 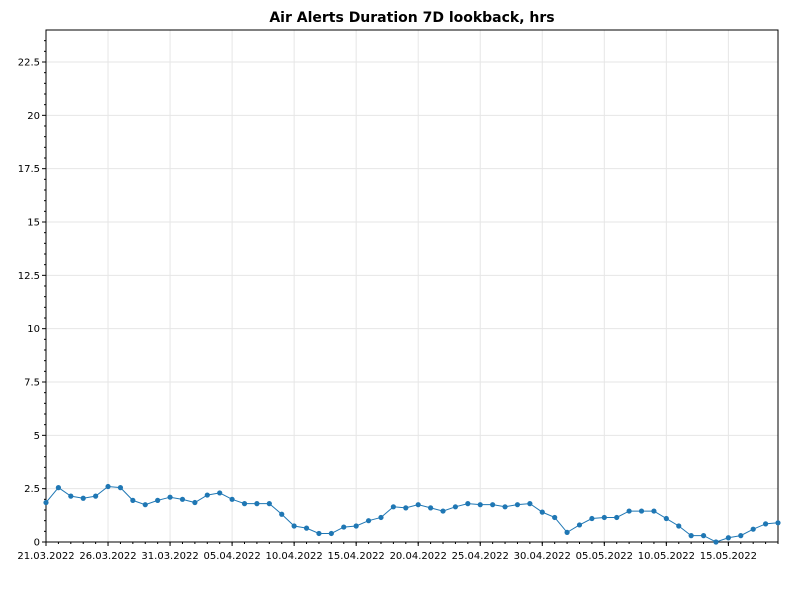 I want to click on y-tick-label: 12.5, so click(x=29, y=276).